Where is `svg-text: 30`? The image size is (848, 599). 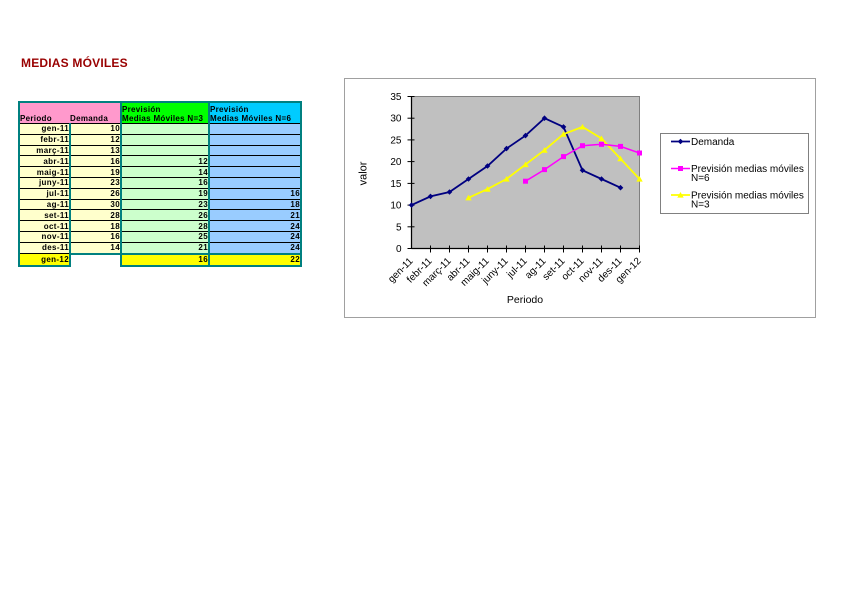 svg-text: 30 is located at coordinates (396, 119).